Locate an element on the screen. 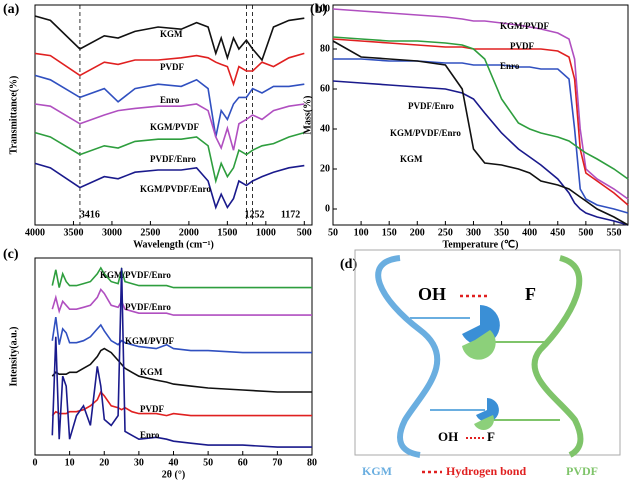 The height and width of the screenshot is (486, 630). x-tick-label: 450 is located at coordinates (557, 232).